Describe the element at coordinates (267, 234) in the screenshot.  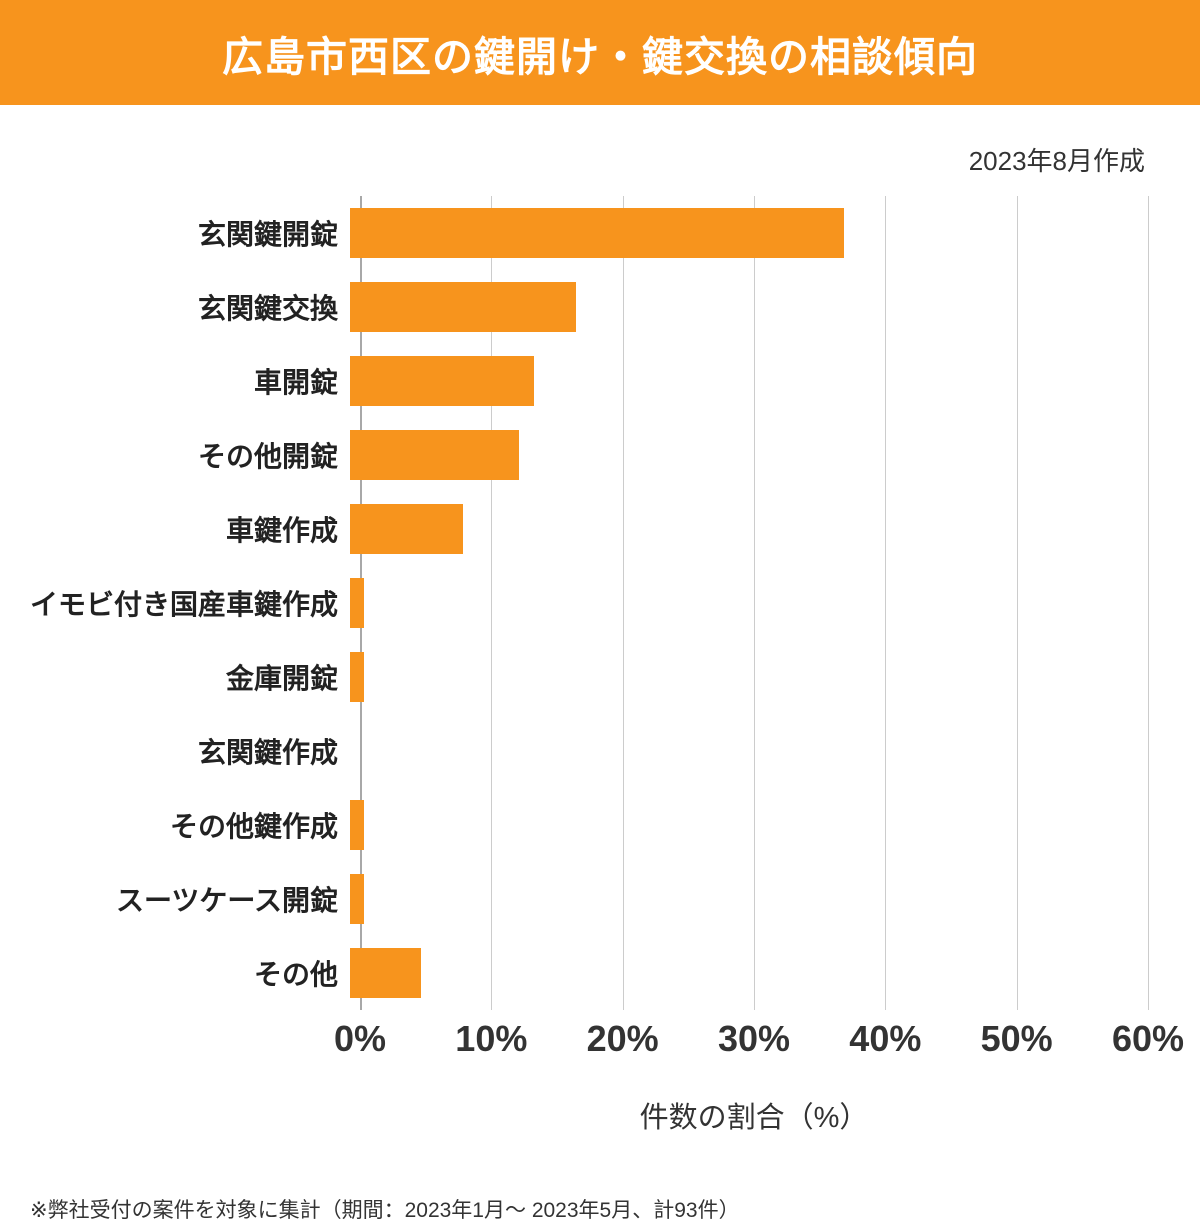
I see `category-label: 玄関鍵開錠` at that location.